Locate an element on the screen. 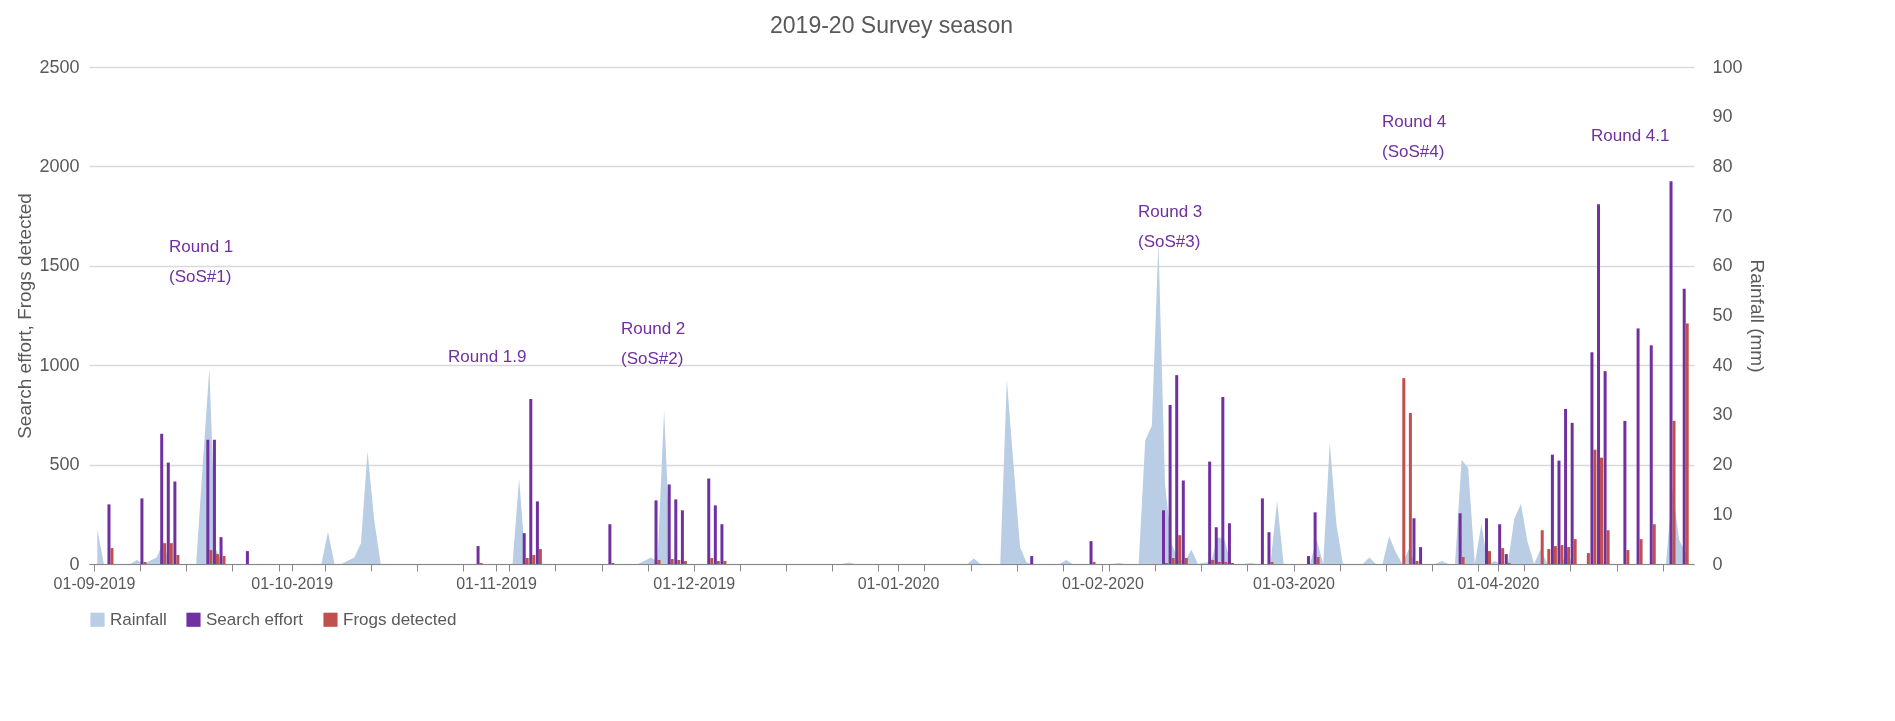 The height and width of the screenshot is (721, 1895). x-tick-label: 01-10-2019 is located at coordinates (292, 583).